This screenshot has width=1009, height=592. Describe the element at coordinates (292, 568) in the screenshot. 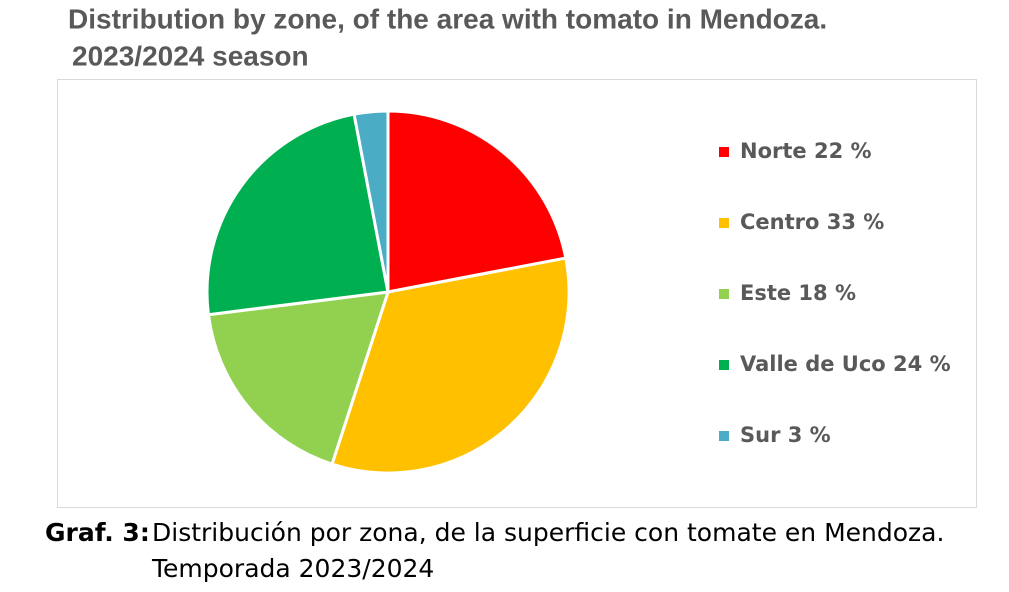

I see `caption-text: Temporada 2023/2024` at that location.